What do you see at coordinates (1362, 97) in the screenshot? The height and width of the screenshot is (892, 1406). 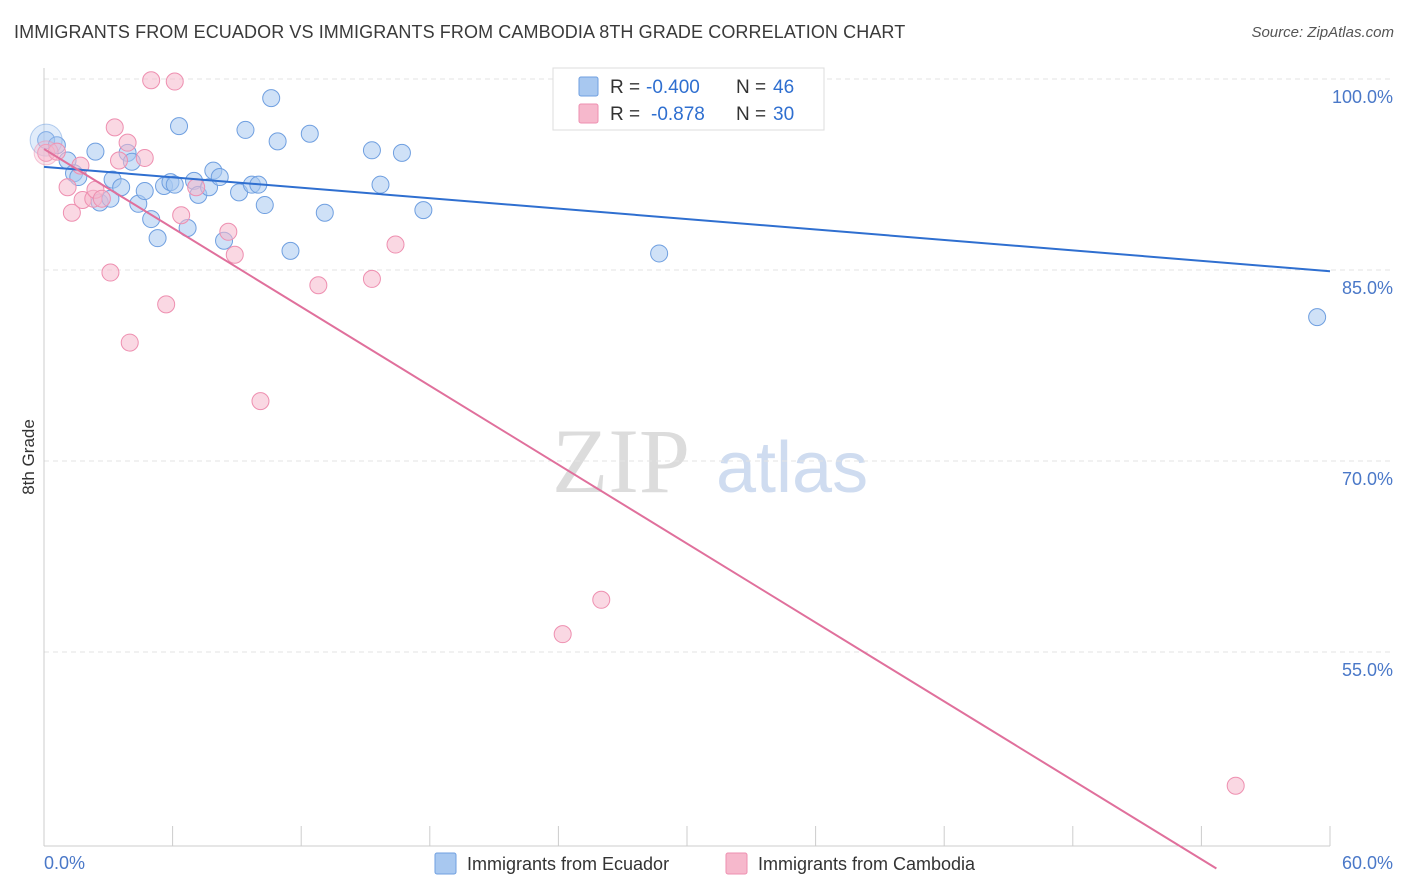 I see `y-tick-label-3: 100.0%` at bounding box center [1362, 97].